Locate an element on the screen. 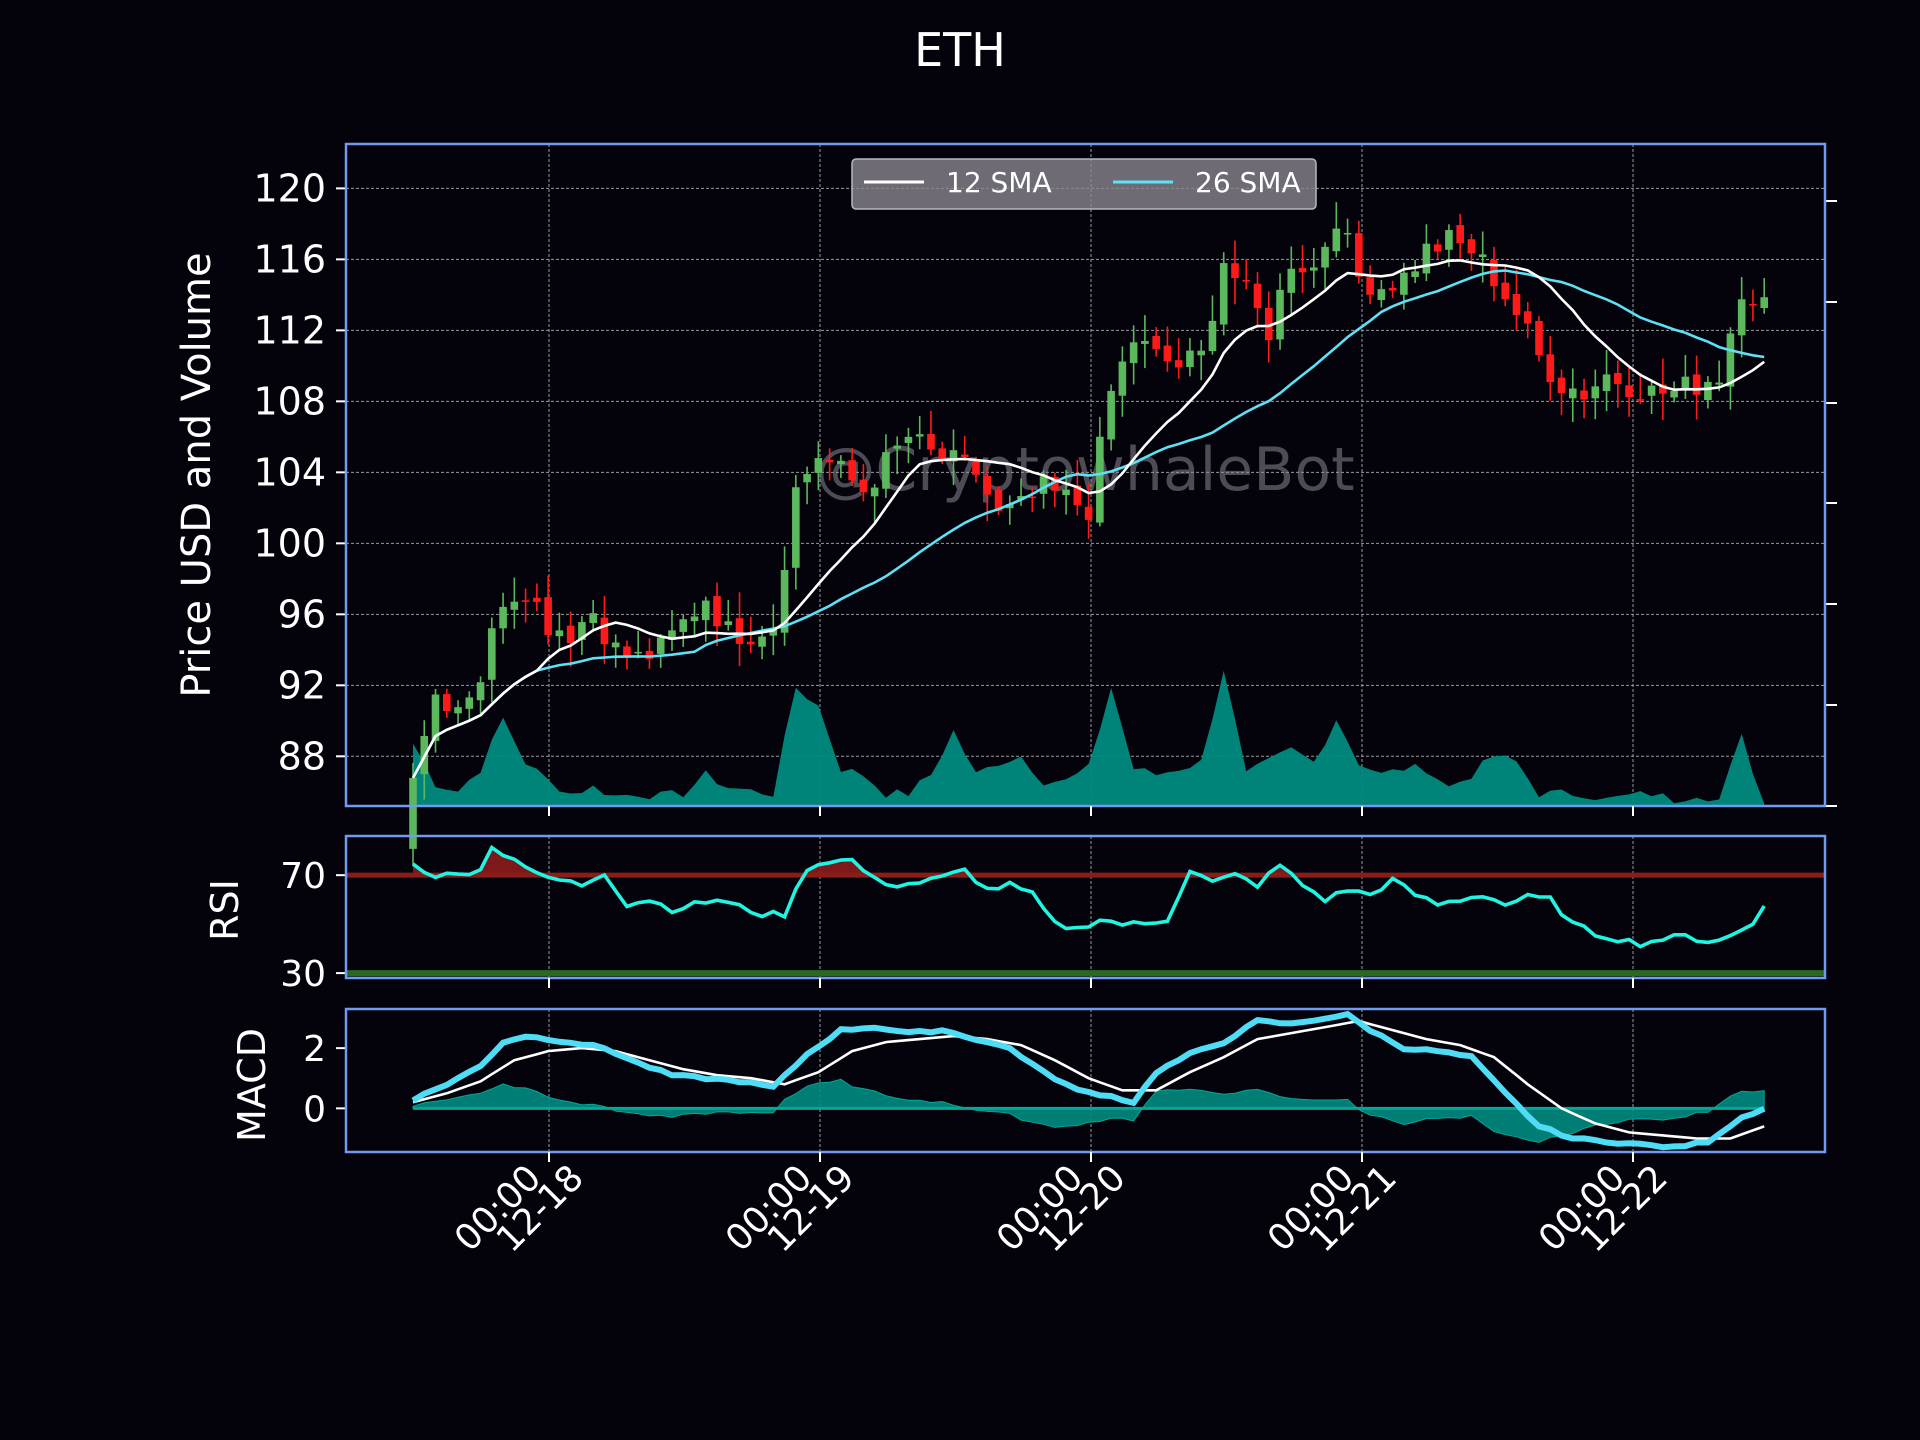  price-ytick-label-1: 92 is located at coordinates (302, 685).